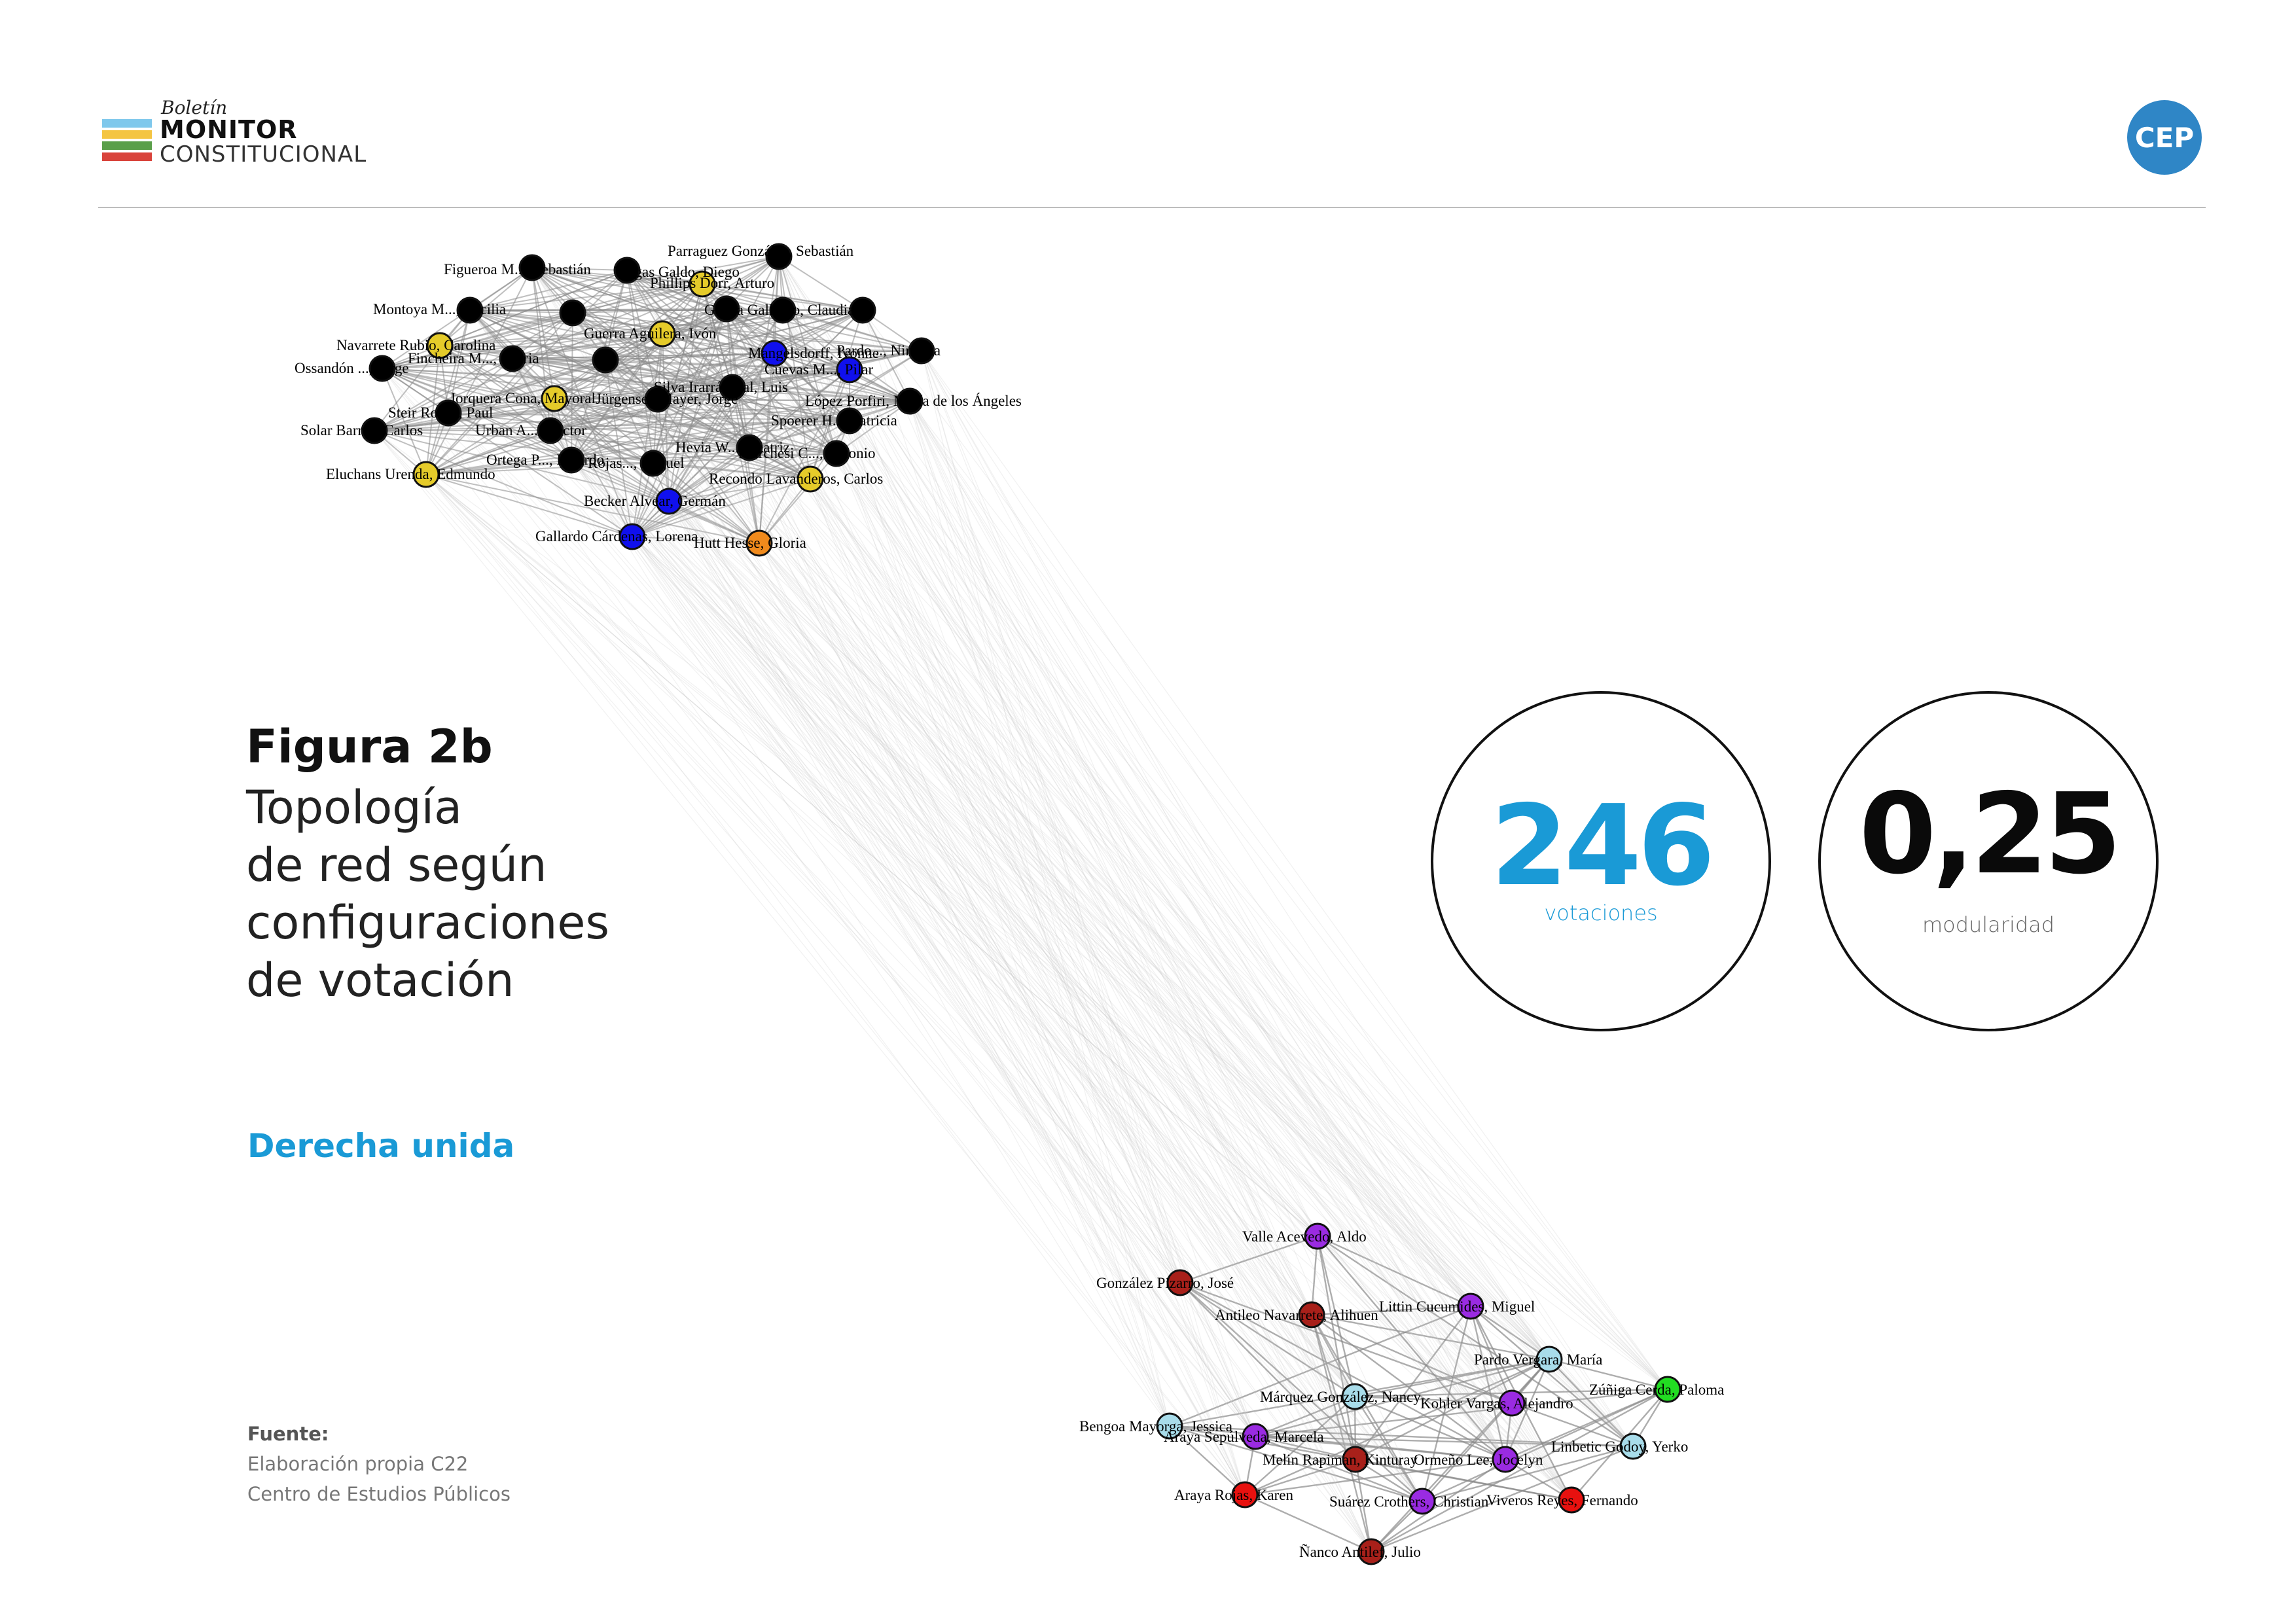  I want to click on node-label: Figueroa M..., Sebastián, so click(517, 269).